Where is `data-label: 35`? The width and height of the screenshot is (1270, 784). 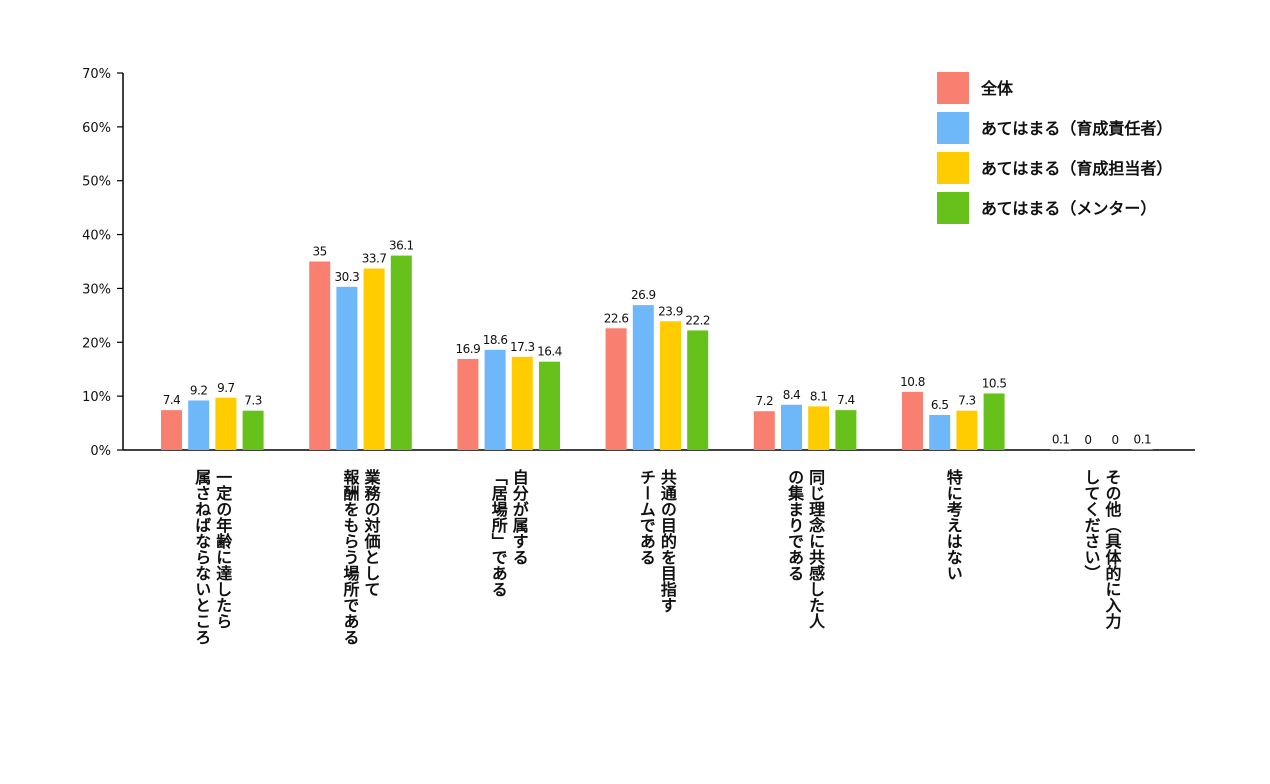
data-label: 35 is located at coordinates (320, 252).